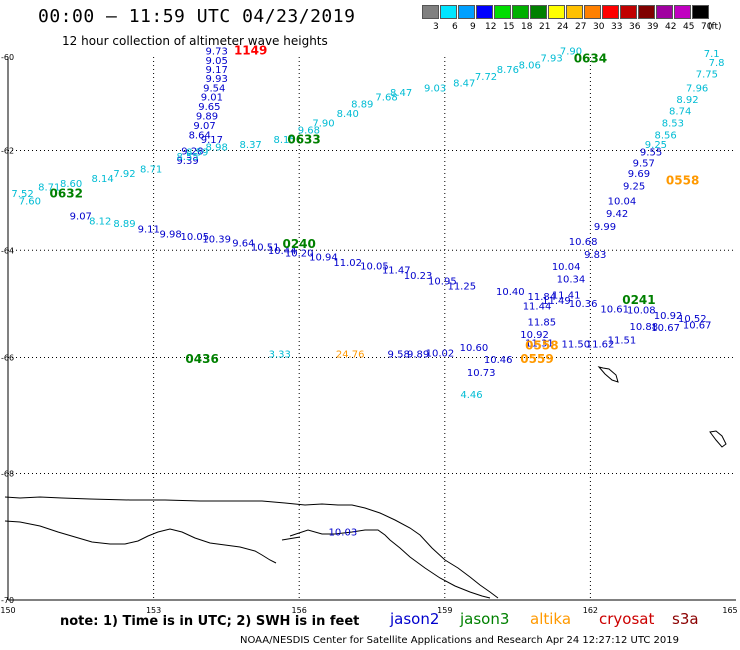 This screenshot has height=650, width=740. What do you see at coordinates (617, 214) in the screenshot?
I see `wave-height-label: 9.42` at bounding box center [617, 214].